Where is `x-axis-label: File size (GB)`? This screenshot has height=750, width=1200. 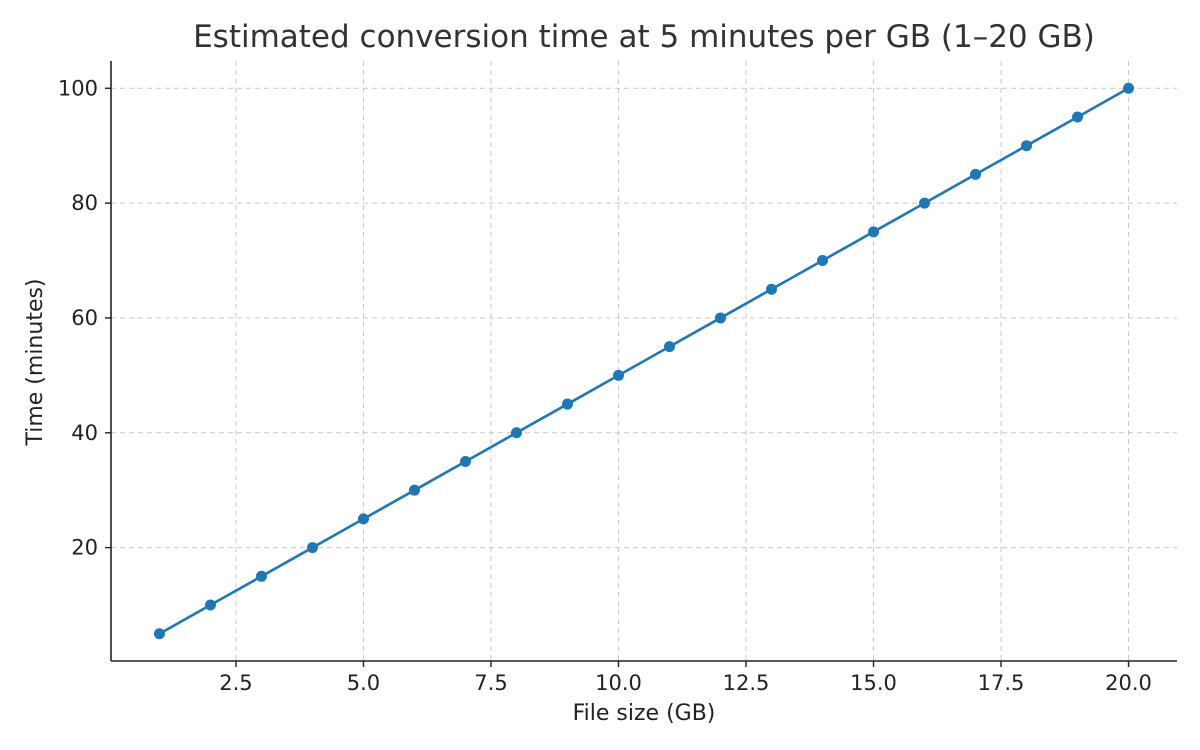 x-axis-label: File size (GB) is located at coordinates (644, 713).